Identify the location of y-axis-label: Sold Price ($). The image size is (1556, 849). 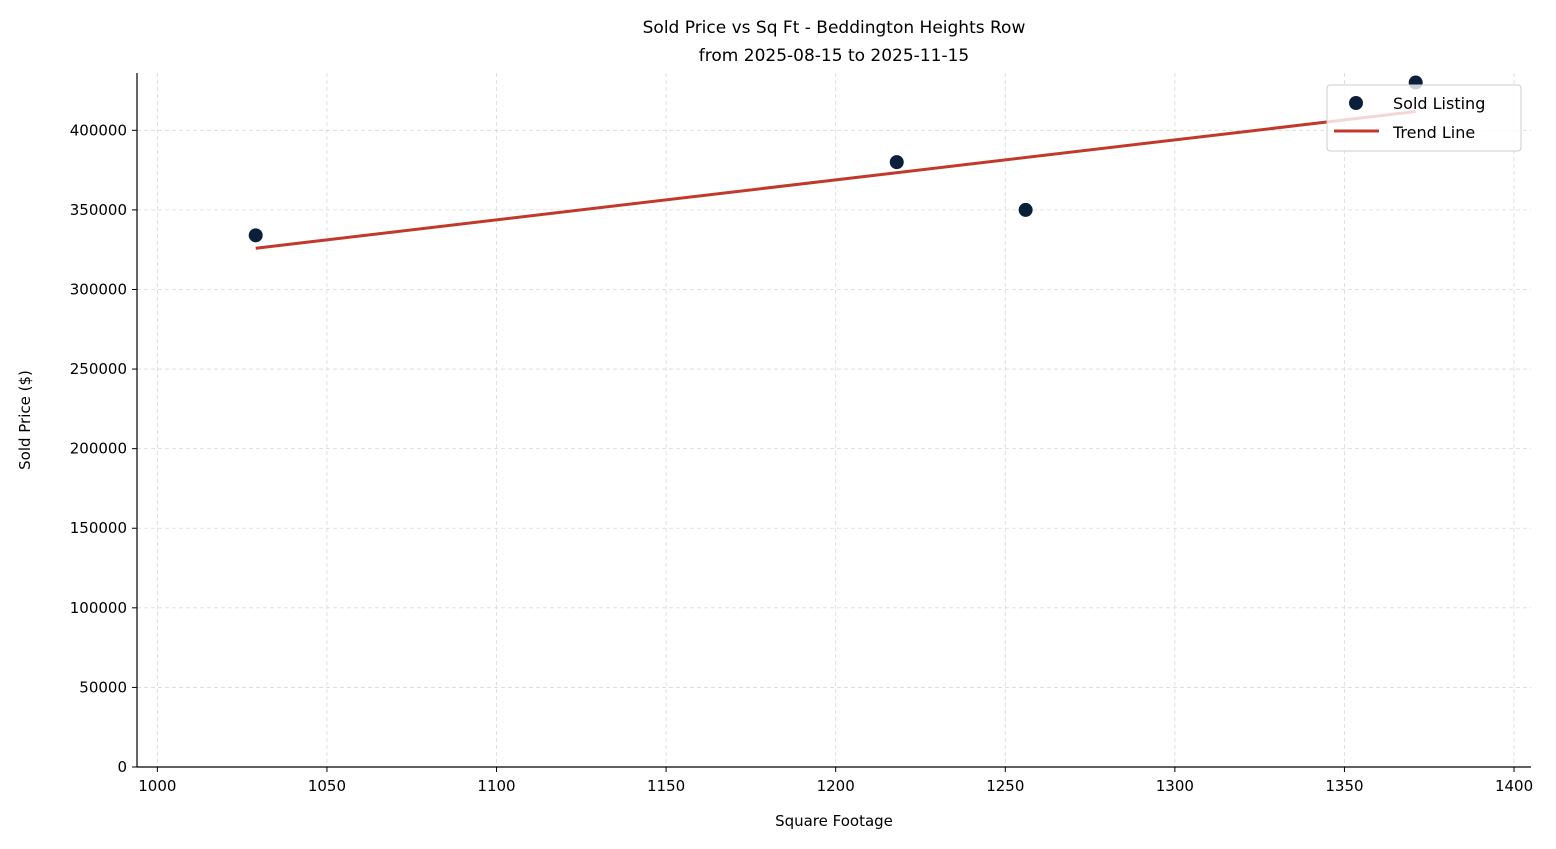
(25, 420).